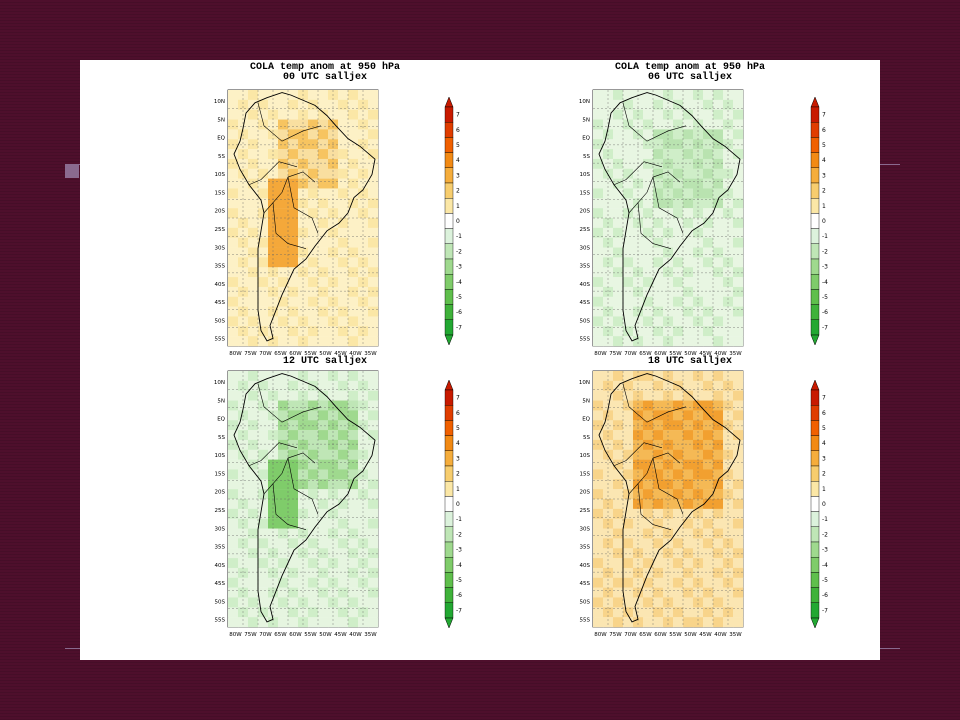 The height and width of the screenshot is (720, 960). Describe the element at coordinates (615, 635) in the screenshot. I see `longitude-label: 75W` at that location.